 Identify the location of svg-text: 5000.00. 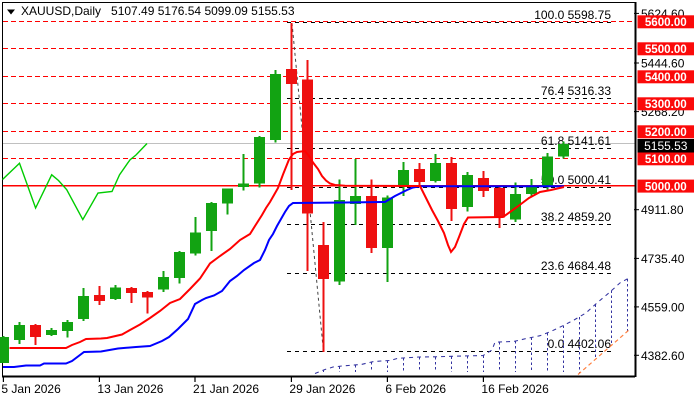
(666, 186).